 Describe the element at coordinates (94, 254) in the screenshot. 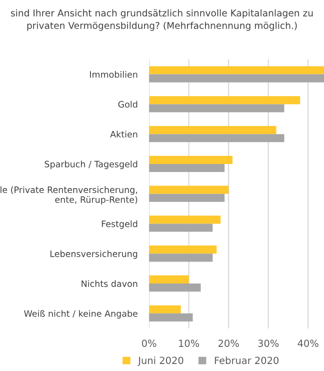

I see `y-tick-label: Lebensversicherung` at that location.